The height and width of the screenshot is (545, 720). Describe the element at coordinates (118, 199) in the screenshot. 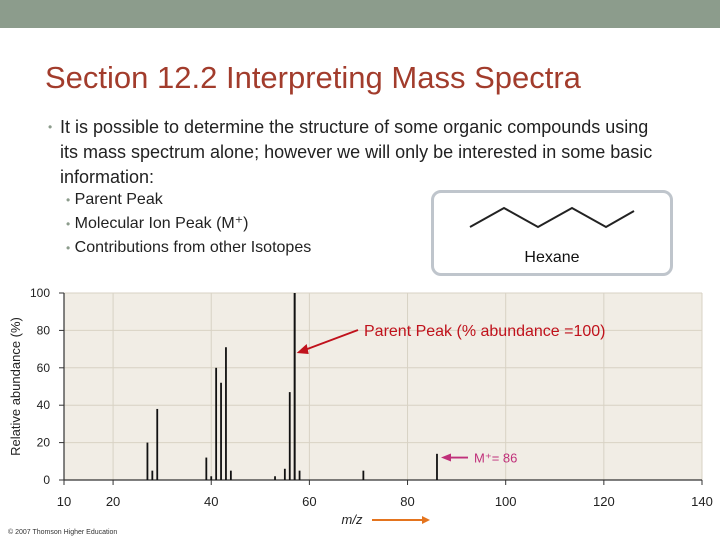

I see `sub-bullet-text: Parent Peak` at that location.